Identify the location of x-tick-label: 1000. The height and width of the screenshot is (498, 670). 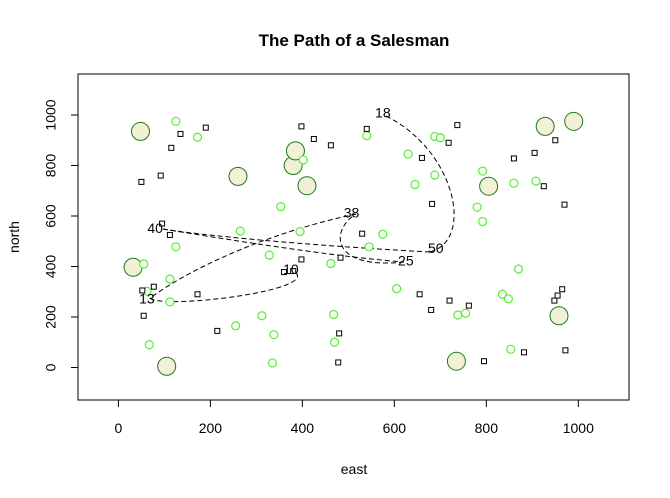
(578, 428).